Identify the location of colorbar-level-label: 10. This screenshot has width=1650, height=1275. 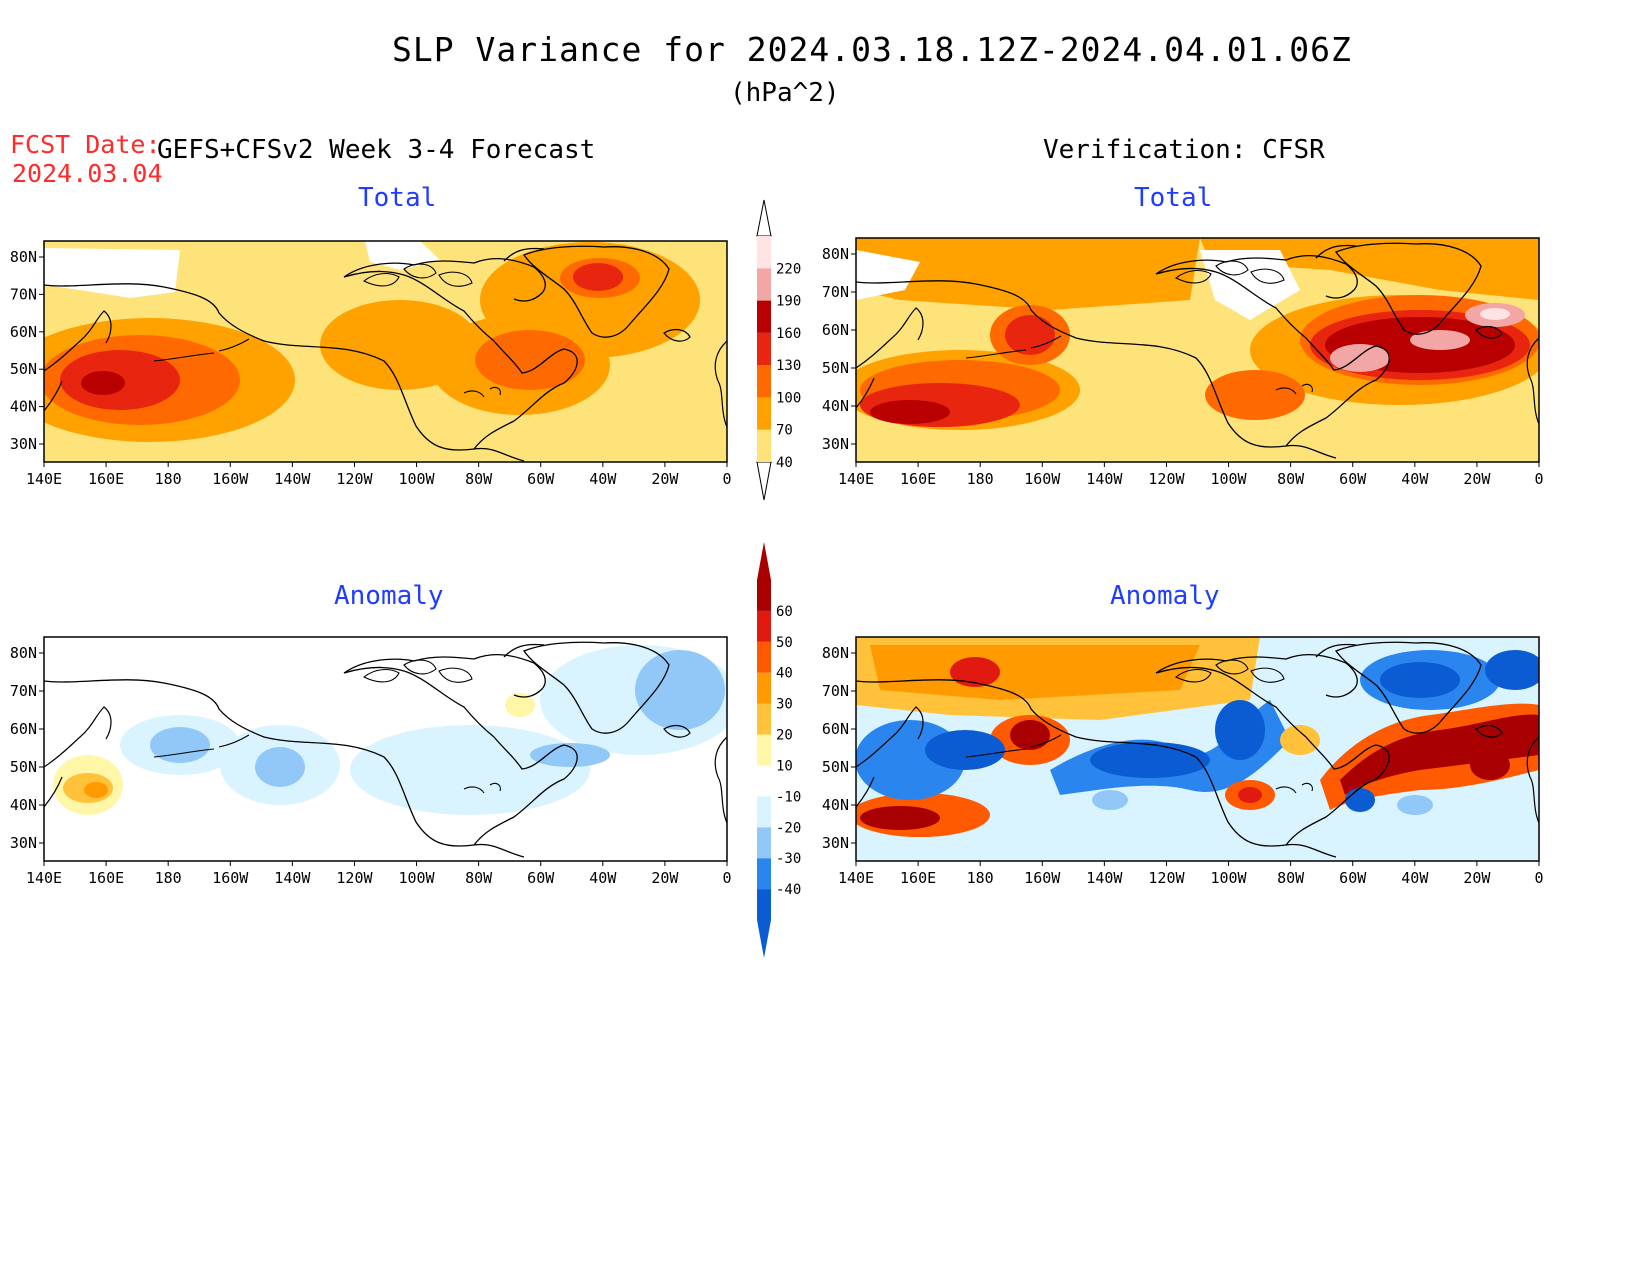
(784, 766).